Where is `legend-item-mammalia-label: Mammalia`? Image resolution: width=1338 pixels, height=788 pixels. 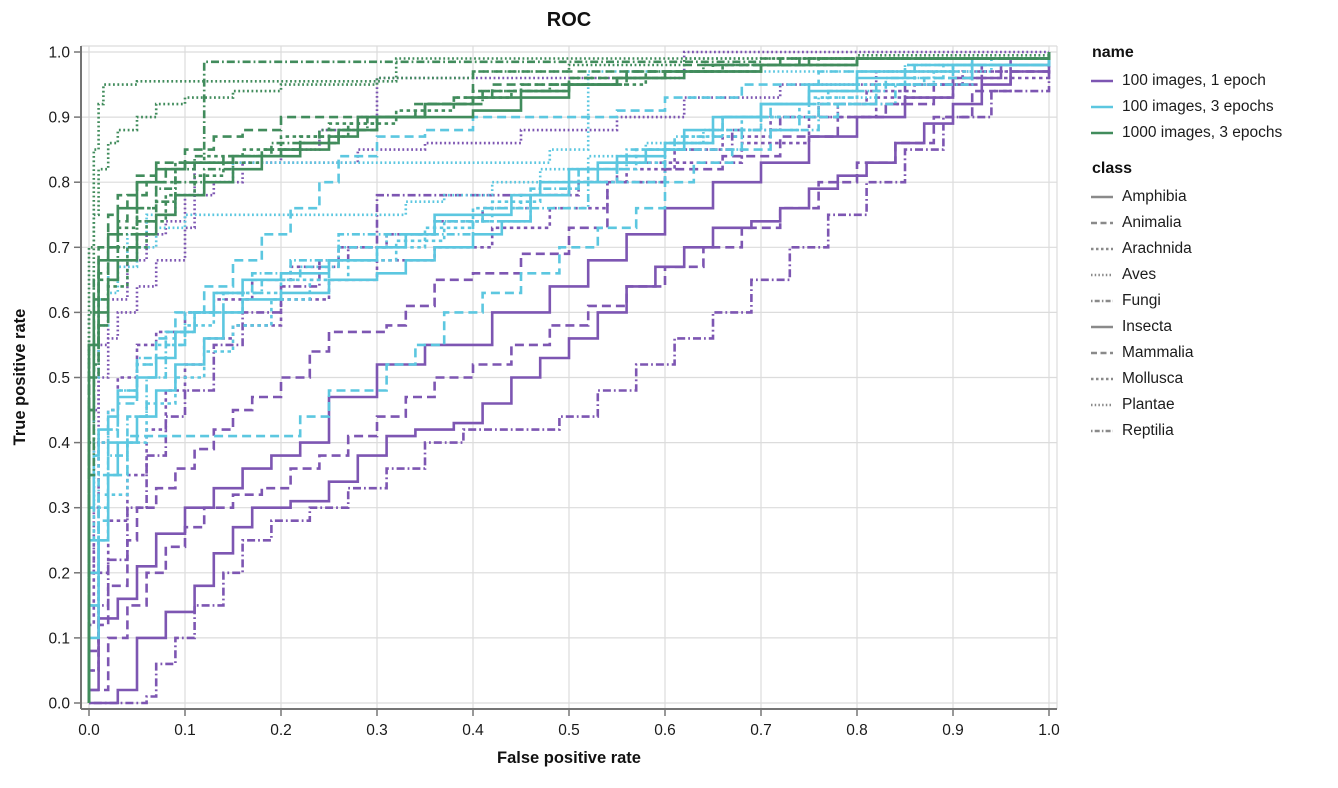 legend-item-mammalia-label: Mammalia is located at coordinates (1158, 352).